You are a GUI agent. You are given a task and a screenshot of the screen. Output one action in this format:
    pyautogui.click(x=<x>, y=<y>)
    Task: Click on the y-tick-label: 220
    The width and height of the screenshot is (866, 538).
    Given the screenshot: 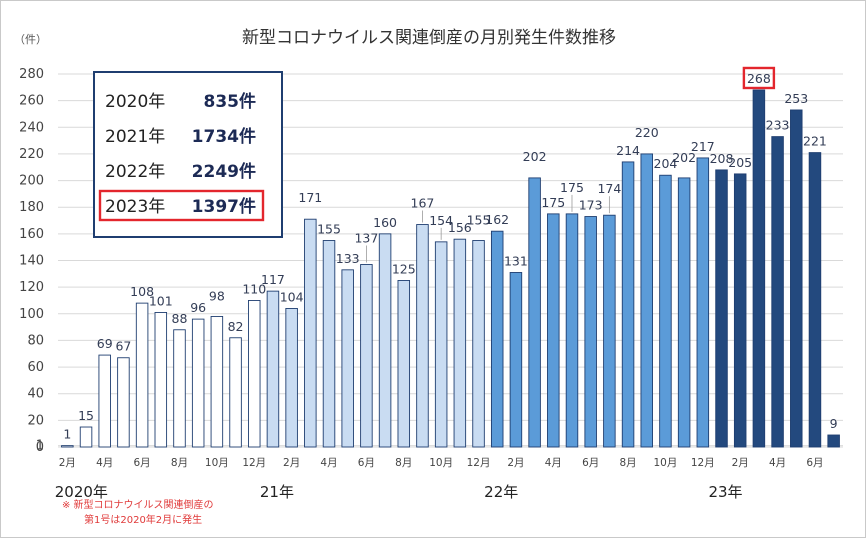 What is the action you would take?
    pyautogui.click(x=31, y=154)
    